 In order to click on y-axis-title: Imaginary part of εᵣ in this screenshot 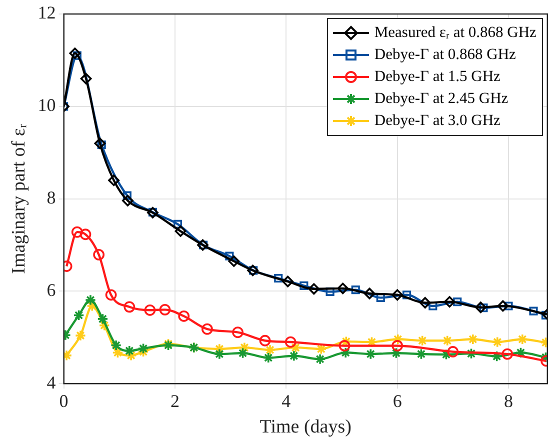, I will do `click(19, 199)`.